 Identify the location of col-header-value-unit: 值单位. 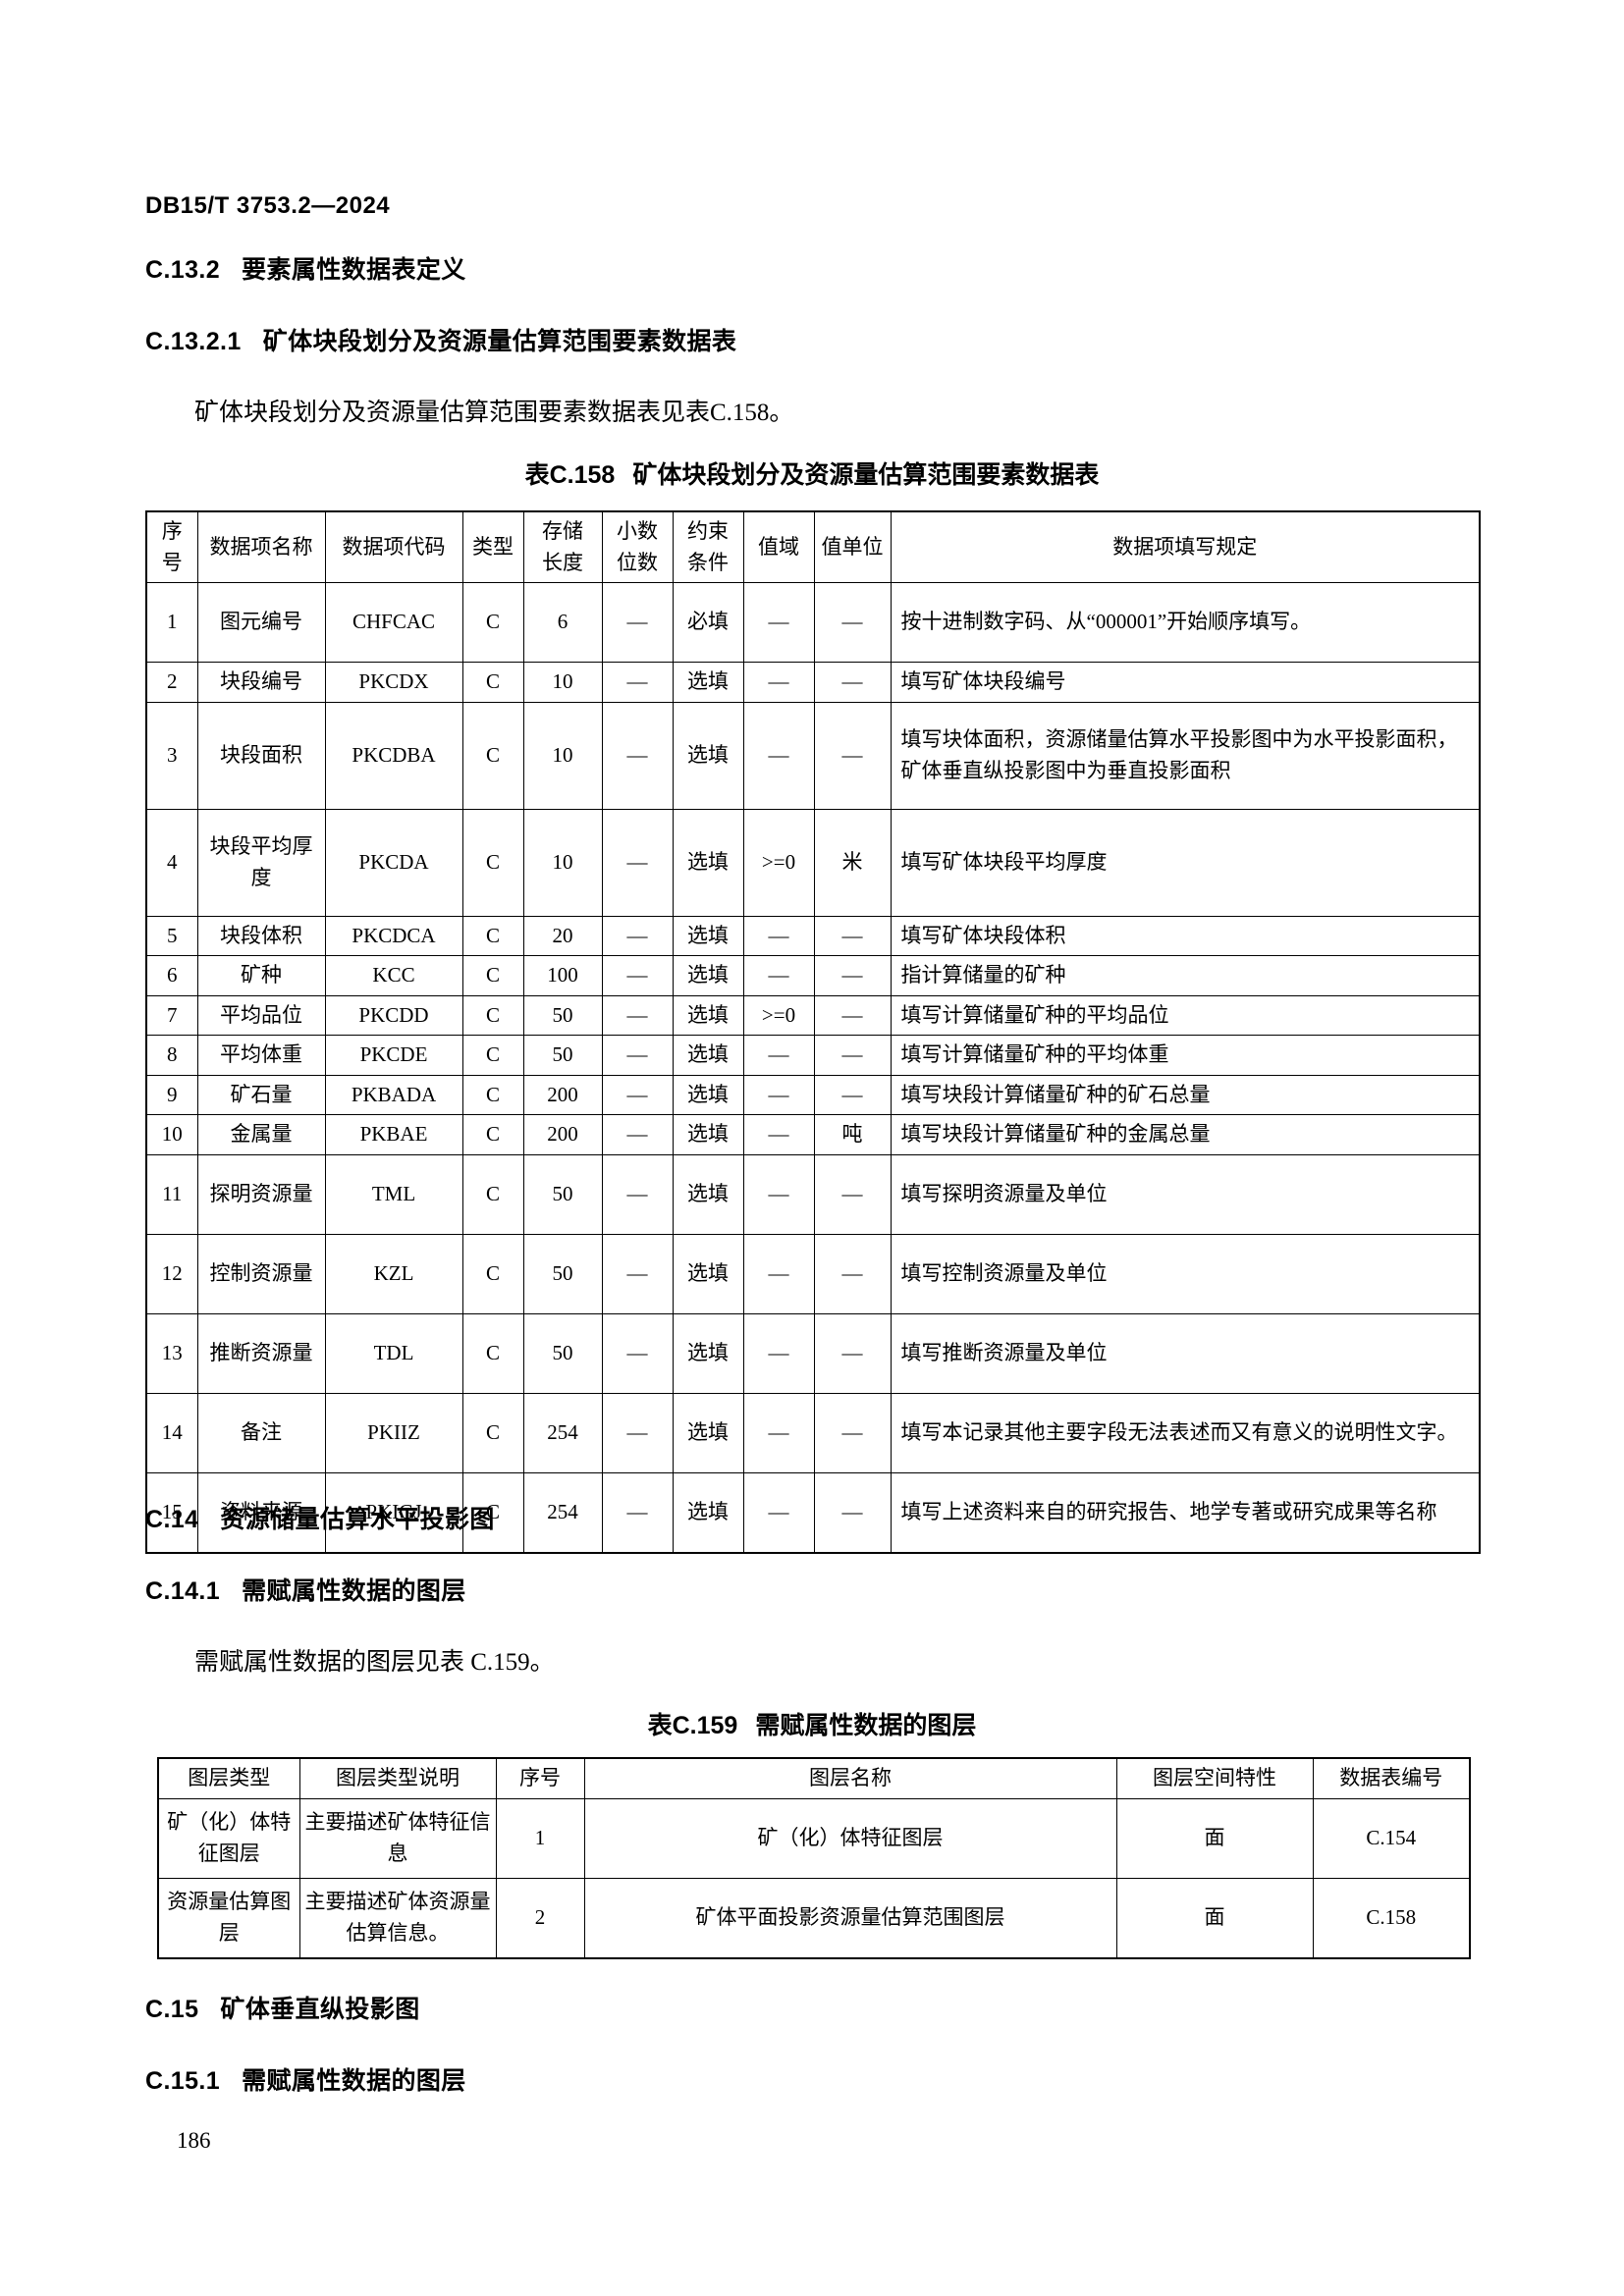
(852, 546).